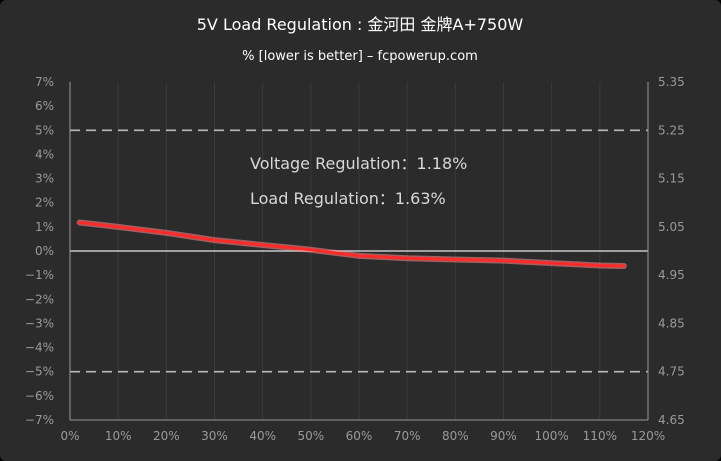  I want to click on y-tick-label: −3%, so click(39, 323).